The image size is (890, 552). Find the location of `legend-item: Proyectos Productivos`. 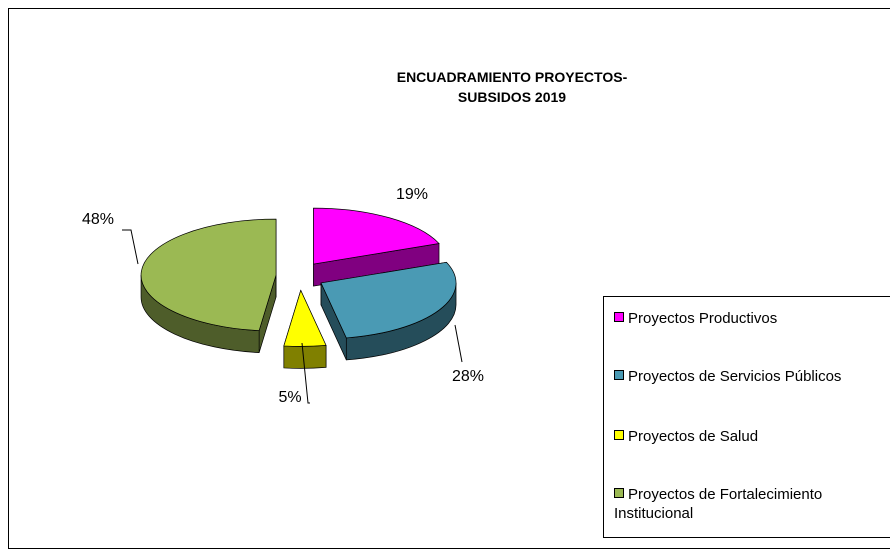

legend-item: Proyectos Productivos is located at coordinates (749, 318).